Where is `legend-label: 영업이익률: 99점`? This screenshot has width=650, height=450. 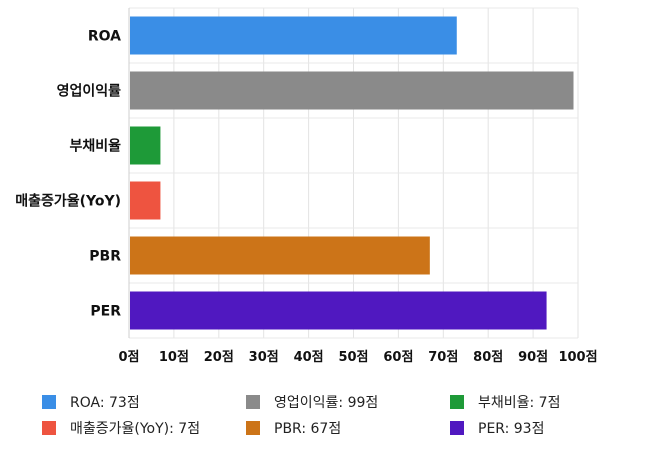 legend-label: 영업이익률: 99점 is located at coordinates (326, 403).